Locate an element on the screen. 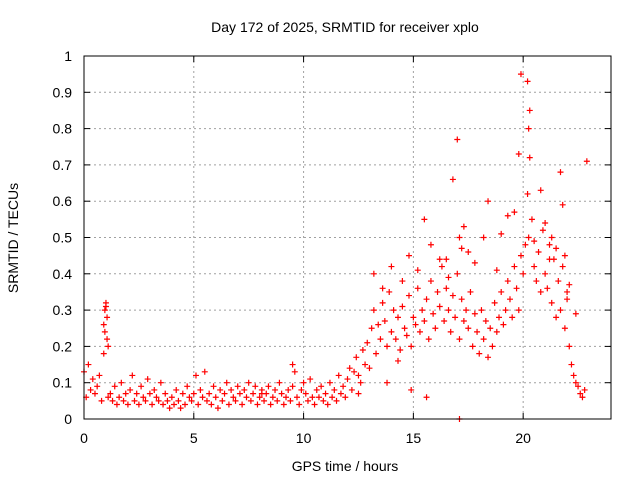  y-tick-label: 0.9 is located at coordinates (63, 92).